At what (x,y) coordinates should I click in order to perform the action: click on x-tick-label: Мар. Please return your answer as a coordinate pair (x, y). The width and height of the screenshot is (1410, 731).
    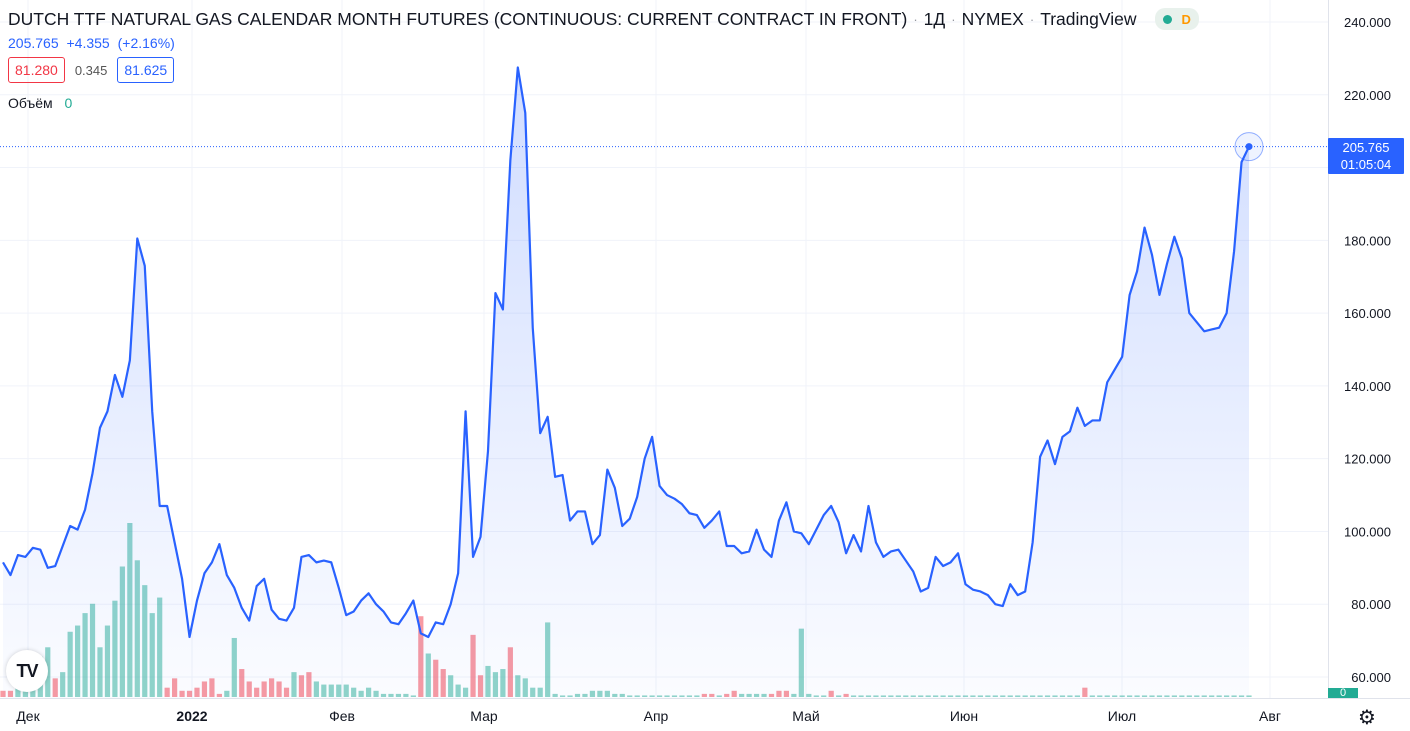
    Looking at the image, I should click on (484, 716).